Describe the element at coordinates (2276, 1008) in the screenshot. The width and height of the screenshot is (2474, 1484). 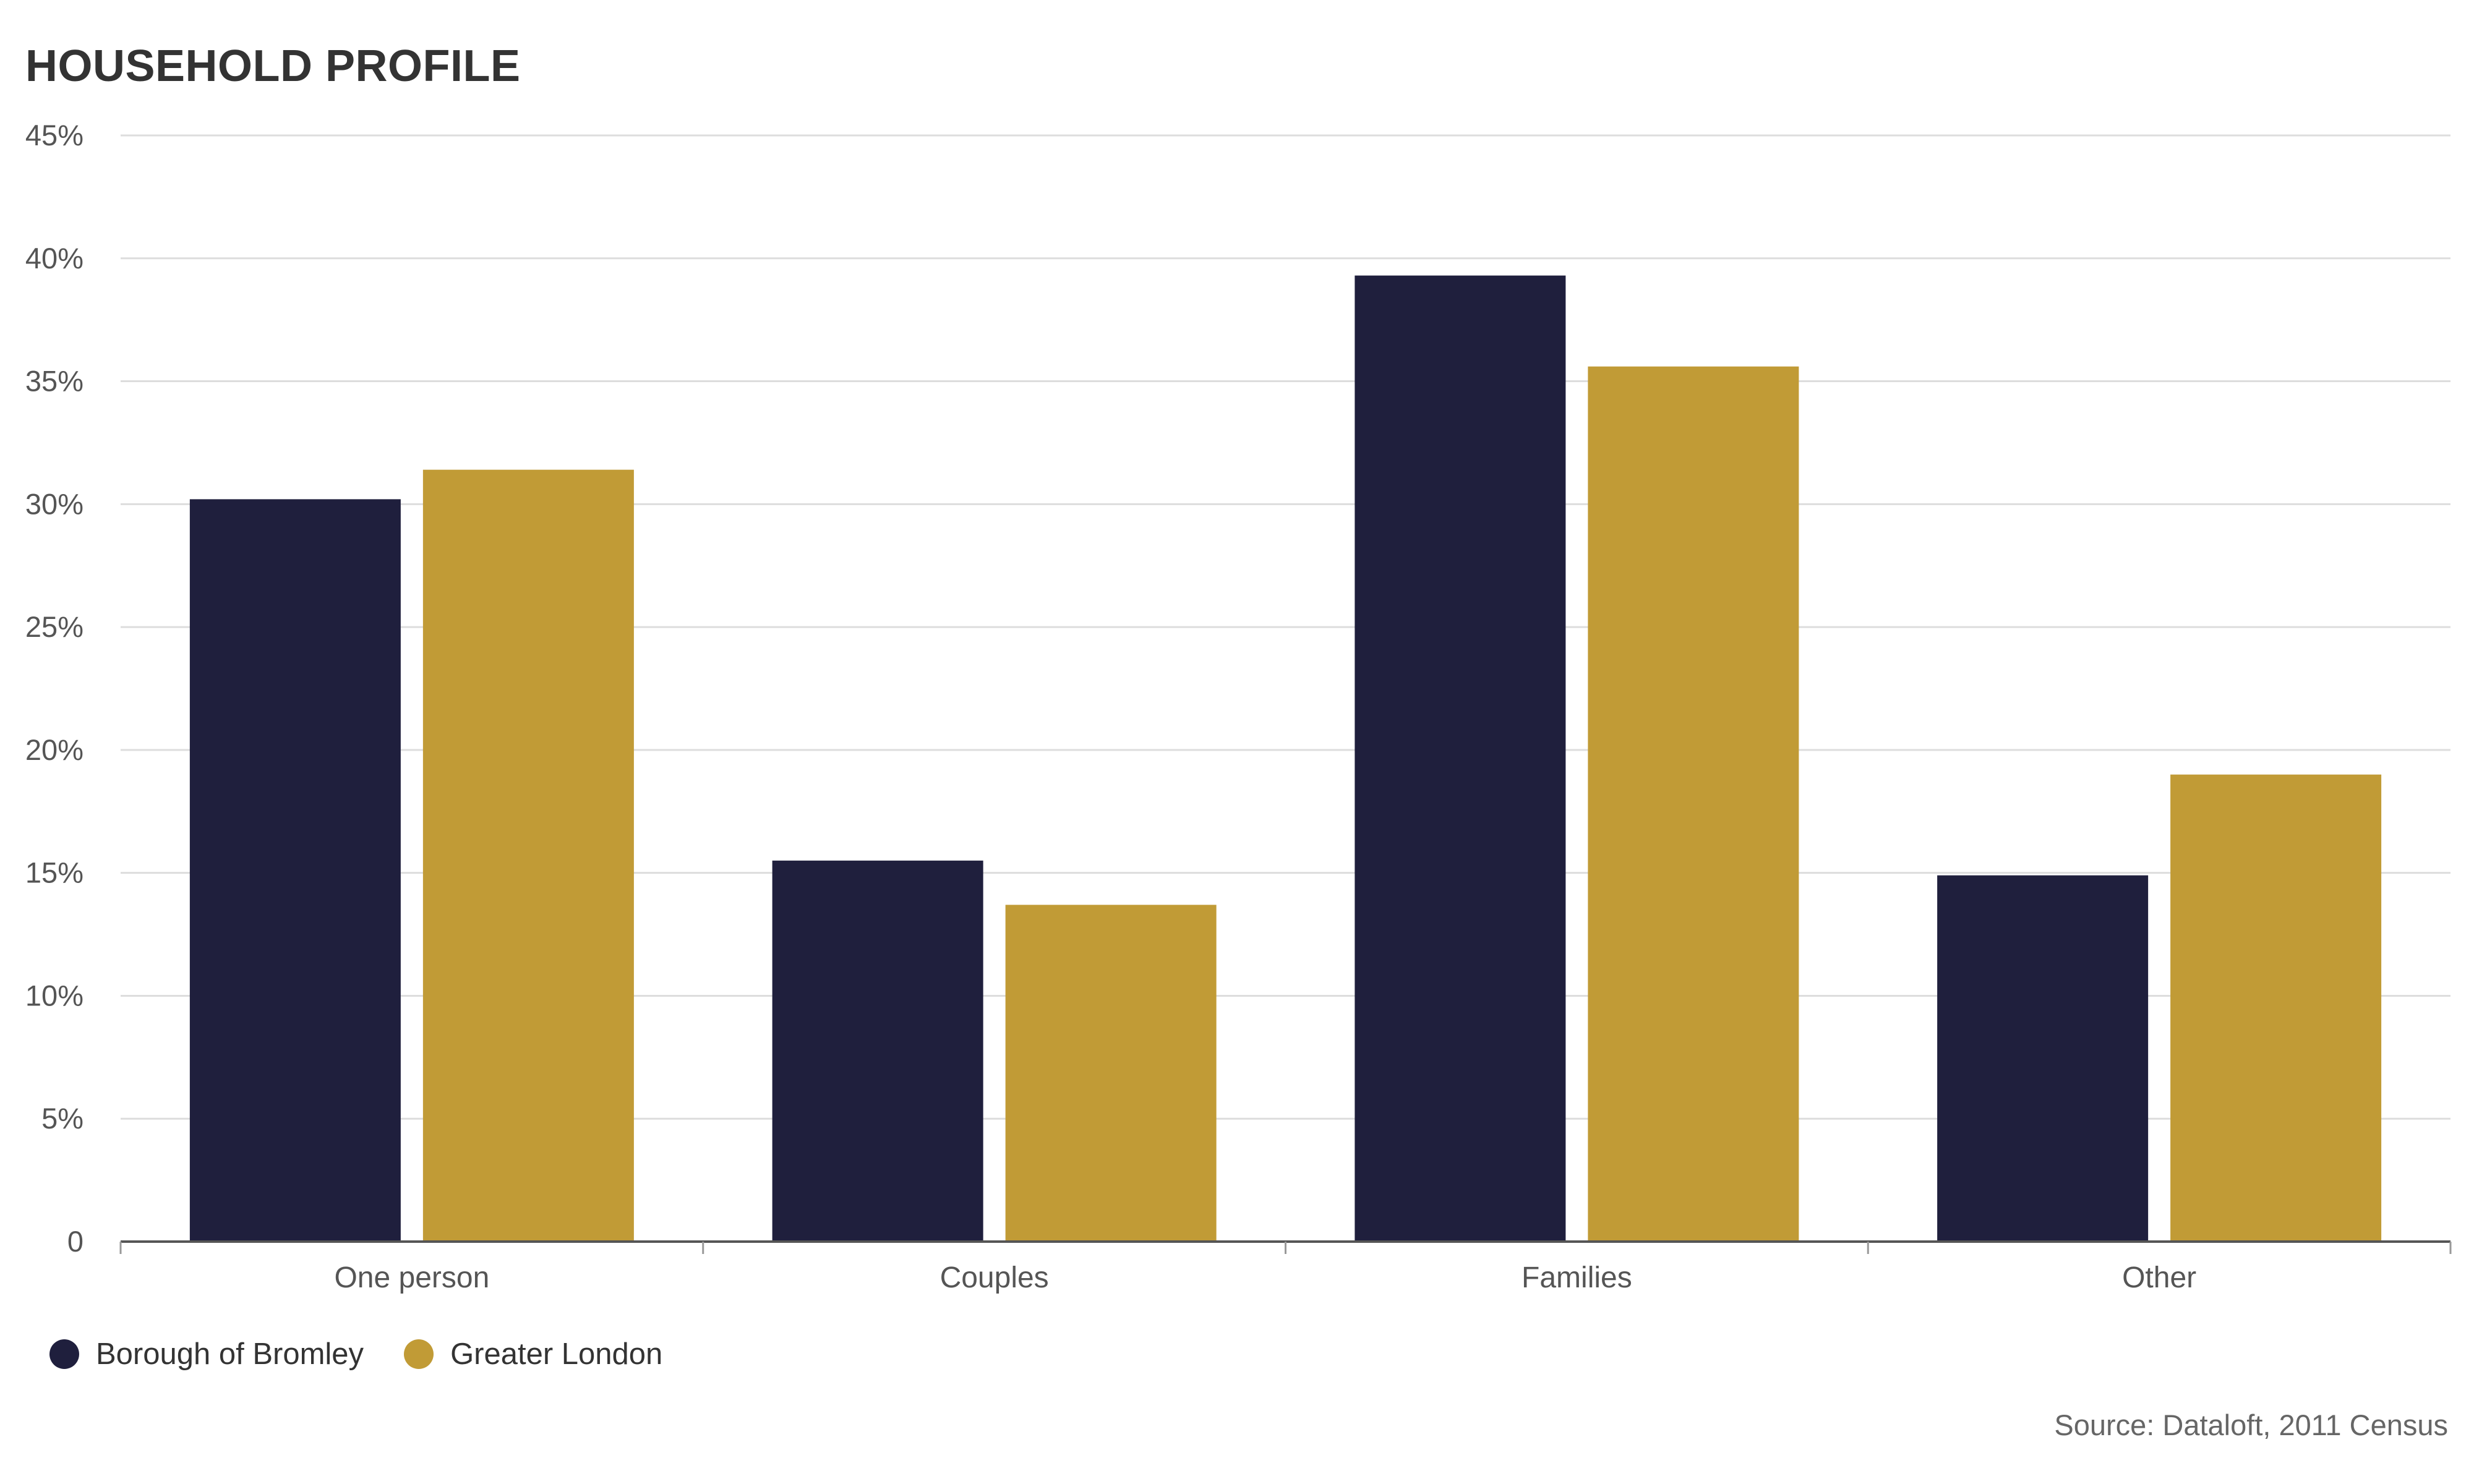
I see `bar-other-greater-london` at that location.